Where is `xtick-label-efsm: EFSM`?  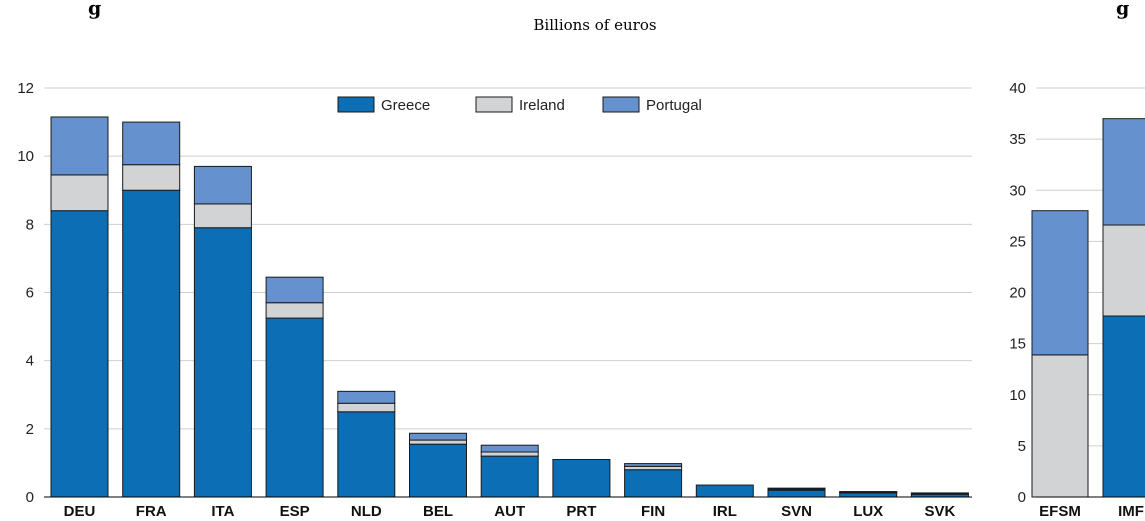 xtick-label-efsm: EFSM is located at coordinates (1060, 509).